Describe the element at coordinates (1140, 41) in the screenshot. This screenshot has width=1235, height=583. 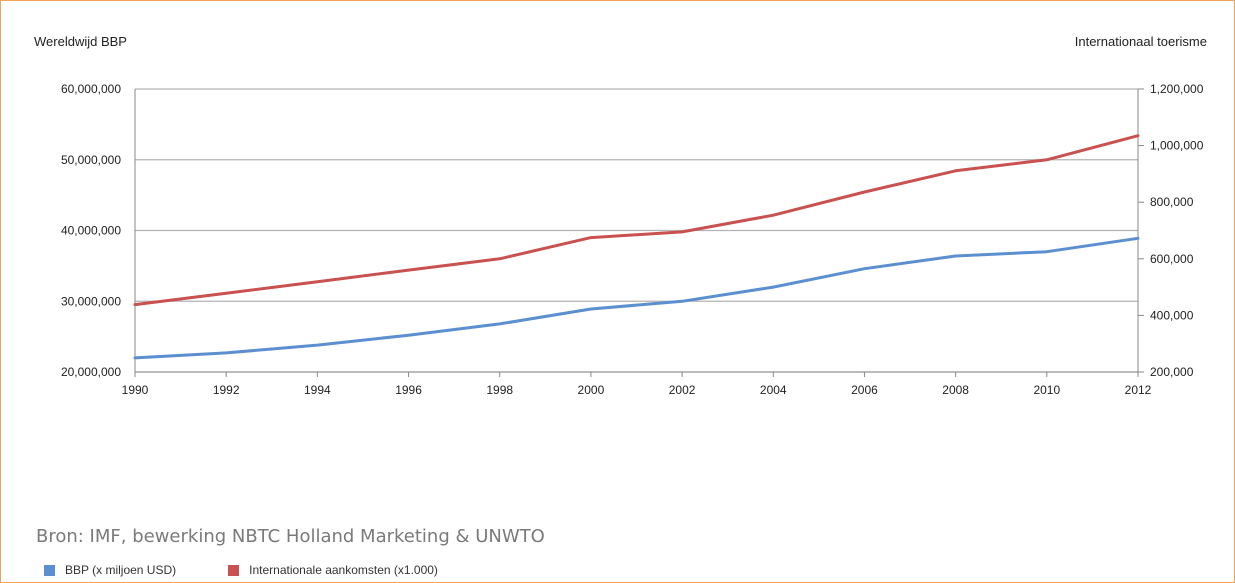
I see `right-axis-title: Internationaal toerisme` at that location.